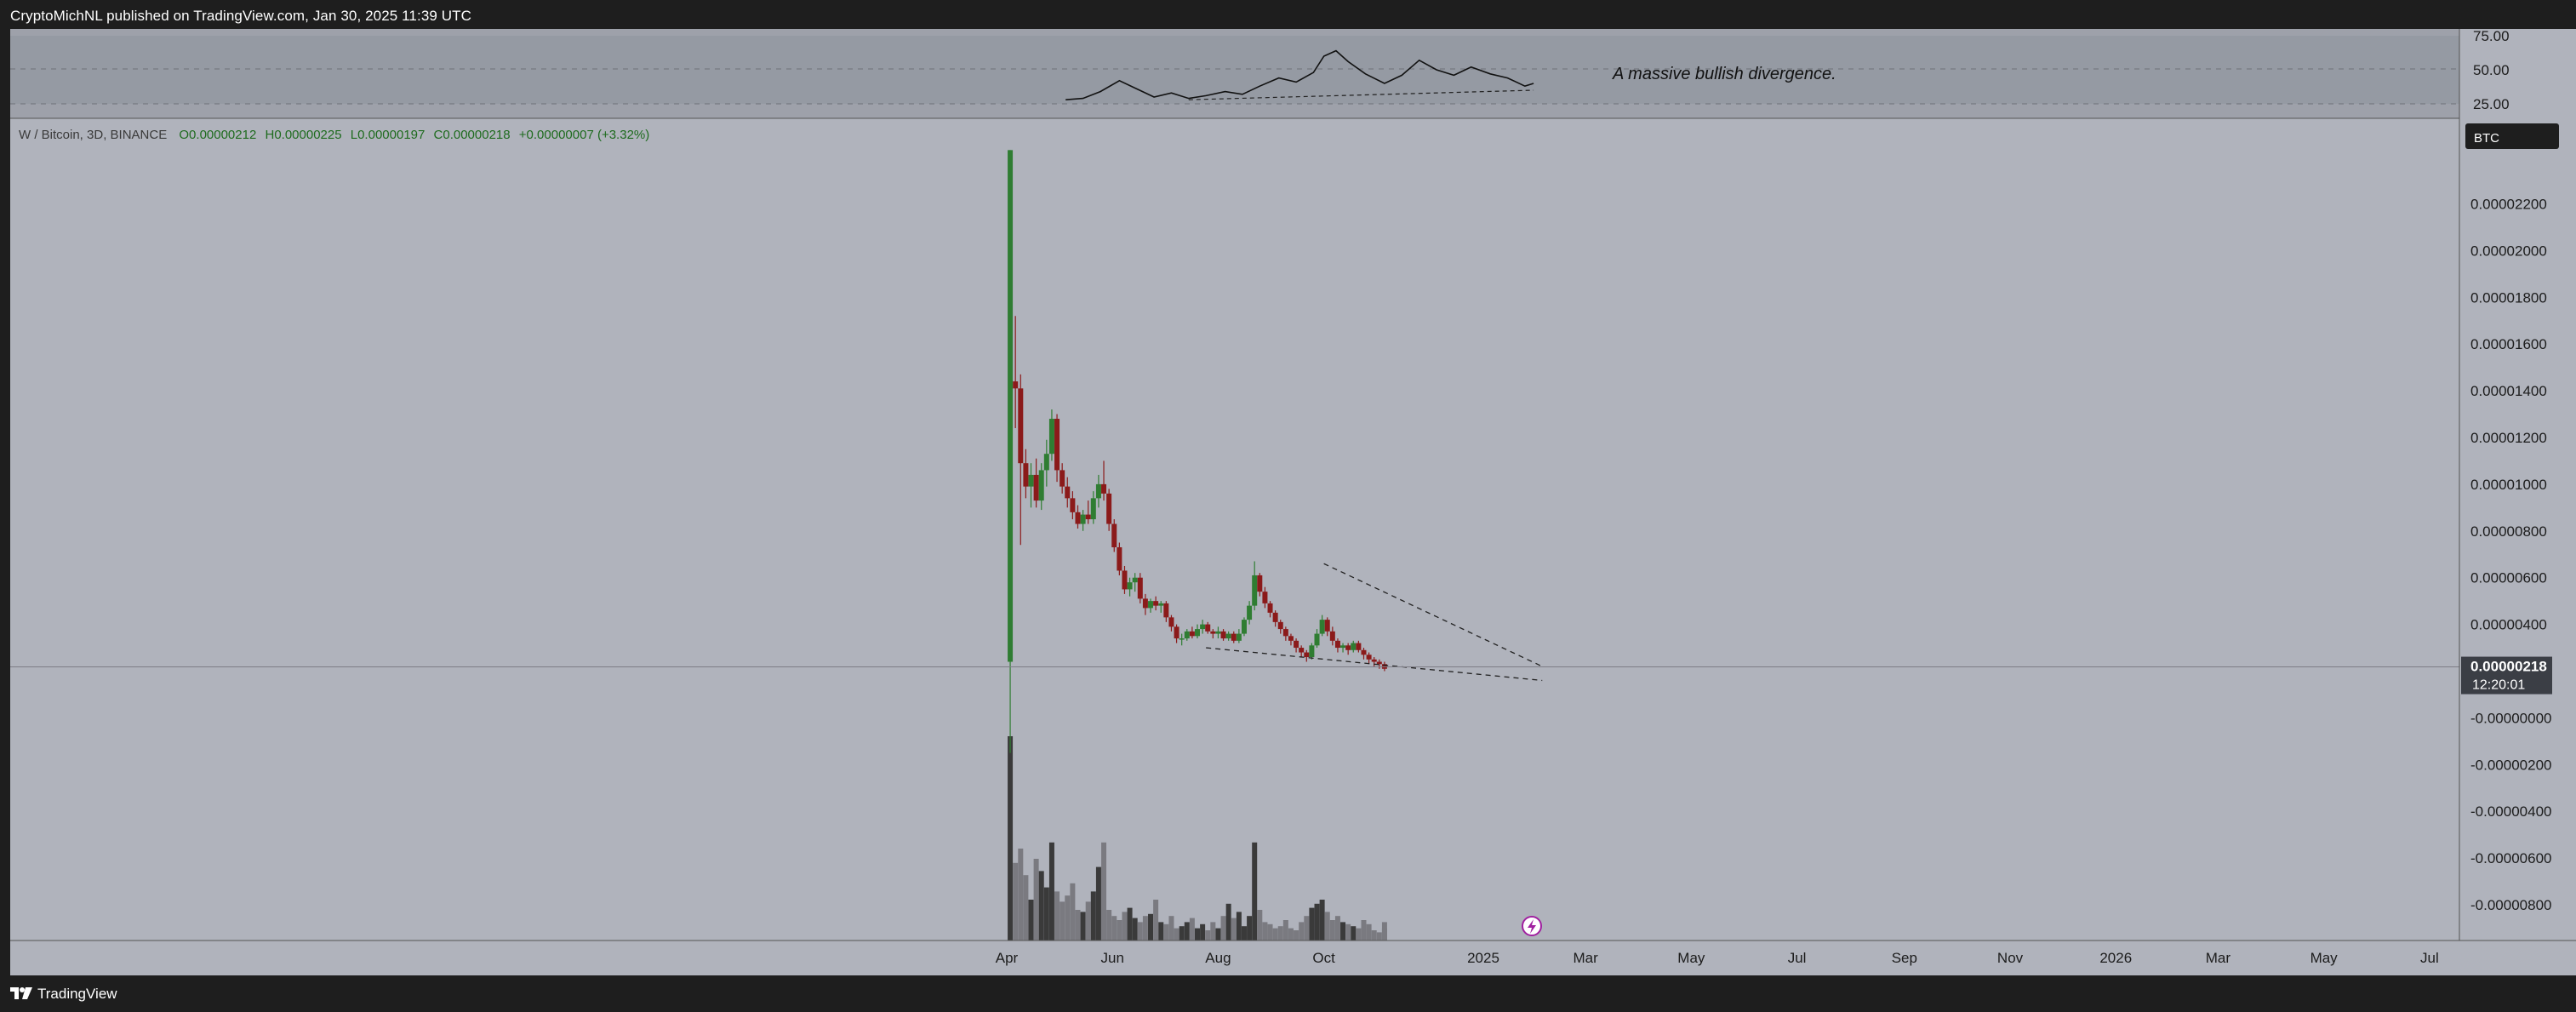  What do you see at coordinates (2010, 958) in the screenshot?
I see `time-tick-label: Nov` at bounding box center [2010, 958].